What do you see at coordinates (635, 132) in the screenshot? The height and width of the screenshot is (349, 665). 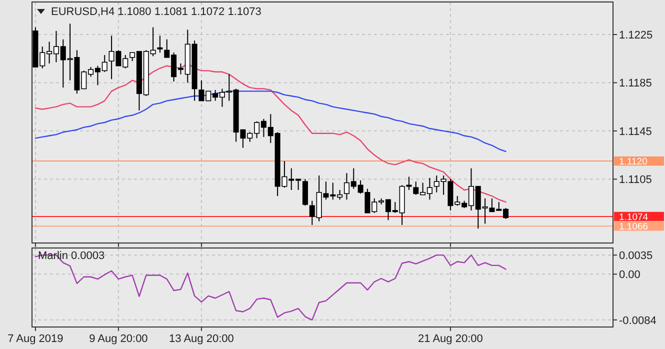 I see `y-tick-label: 1.1145` at bounding box center [635, 132].